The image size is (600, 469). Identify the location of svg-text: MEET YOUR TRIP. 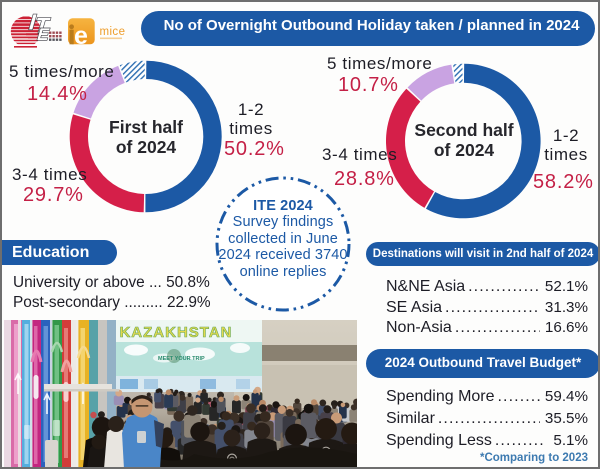
(181, 359).